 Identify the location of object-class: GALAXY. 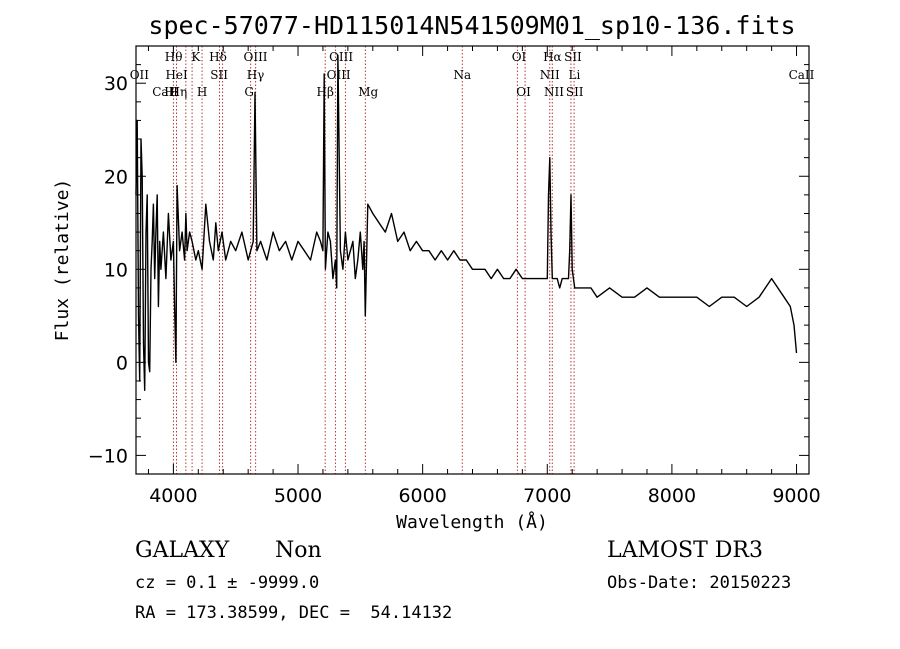
(182, 550).